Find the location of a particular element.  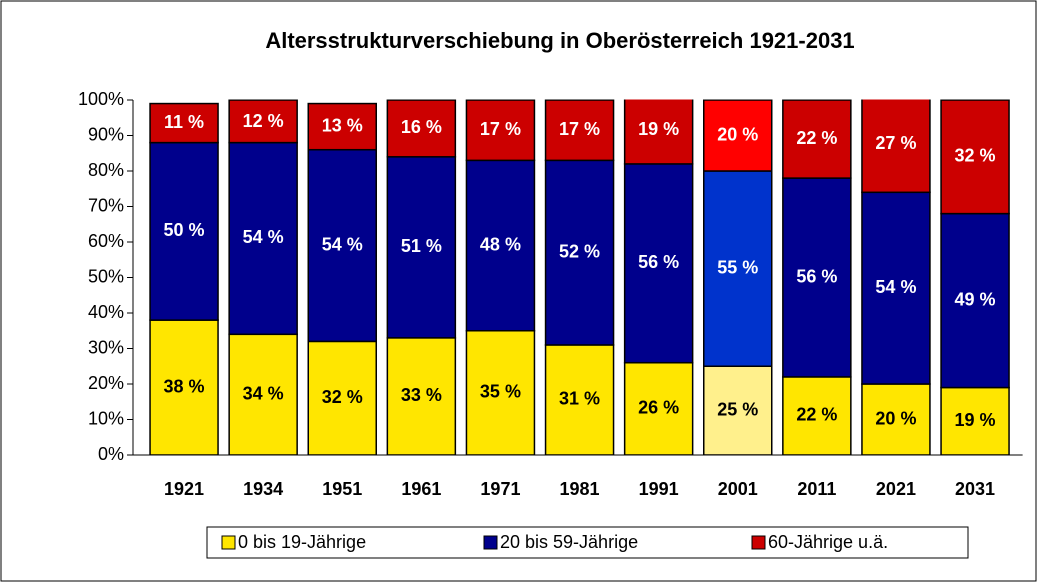

x-tick-label: 1951 is located at coordinates (342, 489).